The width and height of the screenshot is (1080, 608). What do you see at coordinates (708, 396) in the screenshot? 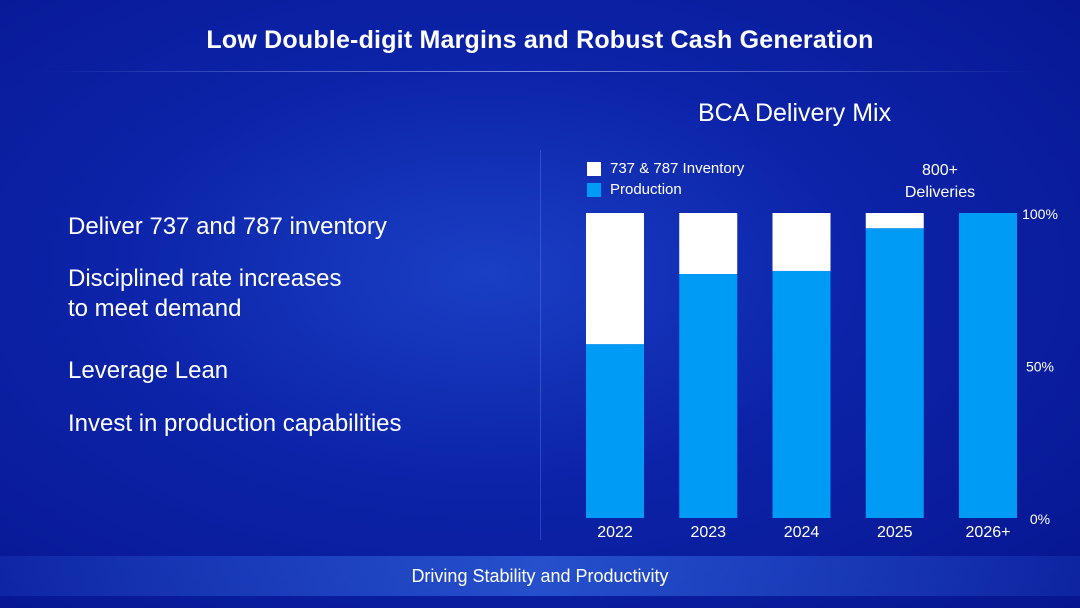
I see `bar-production-2023` at bounding box center [708, 396].